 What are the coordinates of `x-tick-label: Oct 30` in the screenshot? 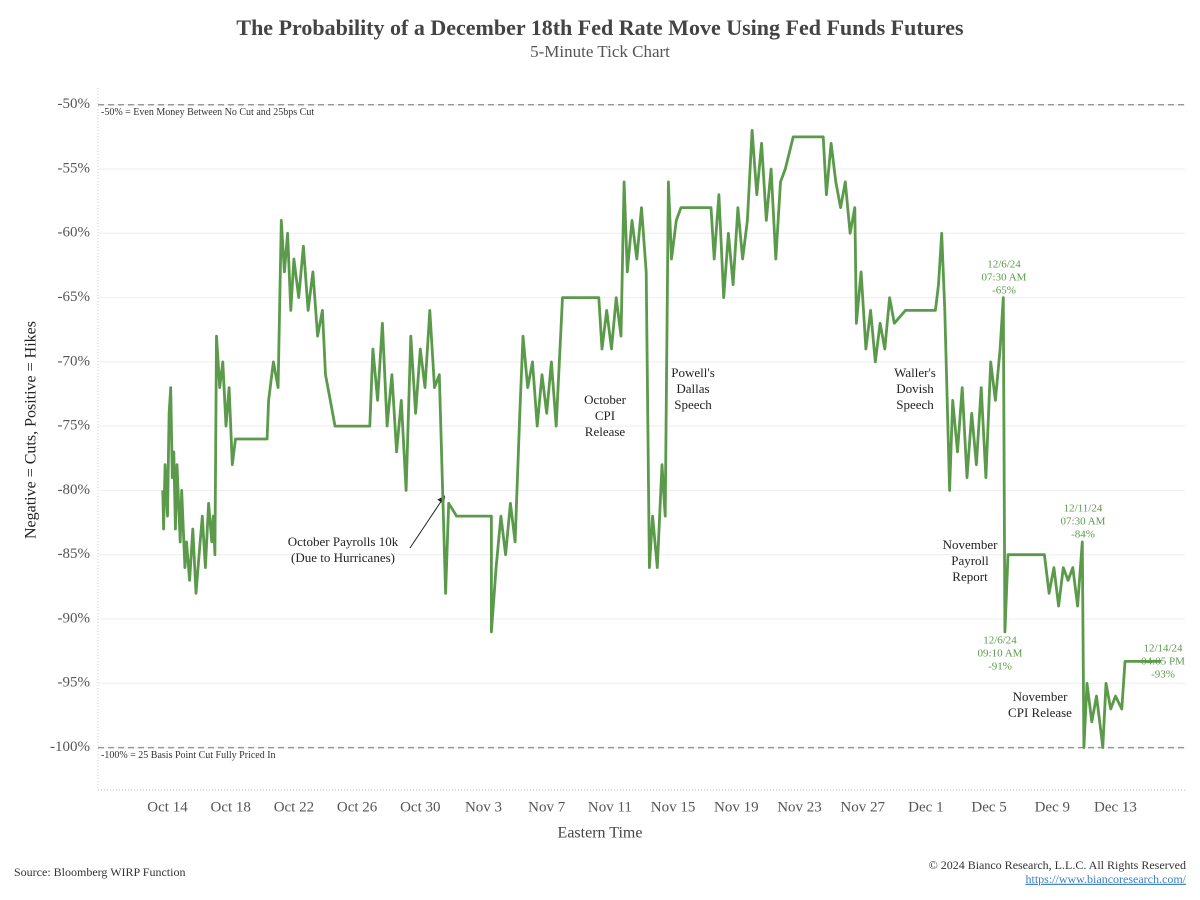 It's located at (420, 807).